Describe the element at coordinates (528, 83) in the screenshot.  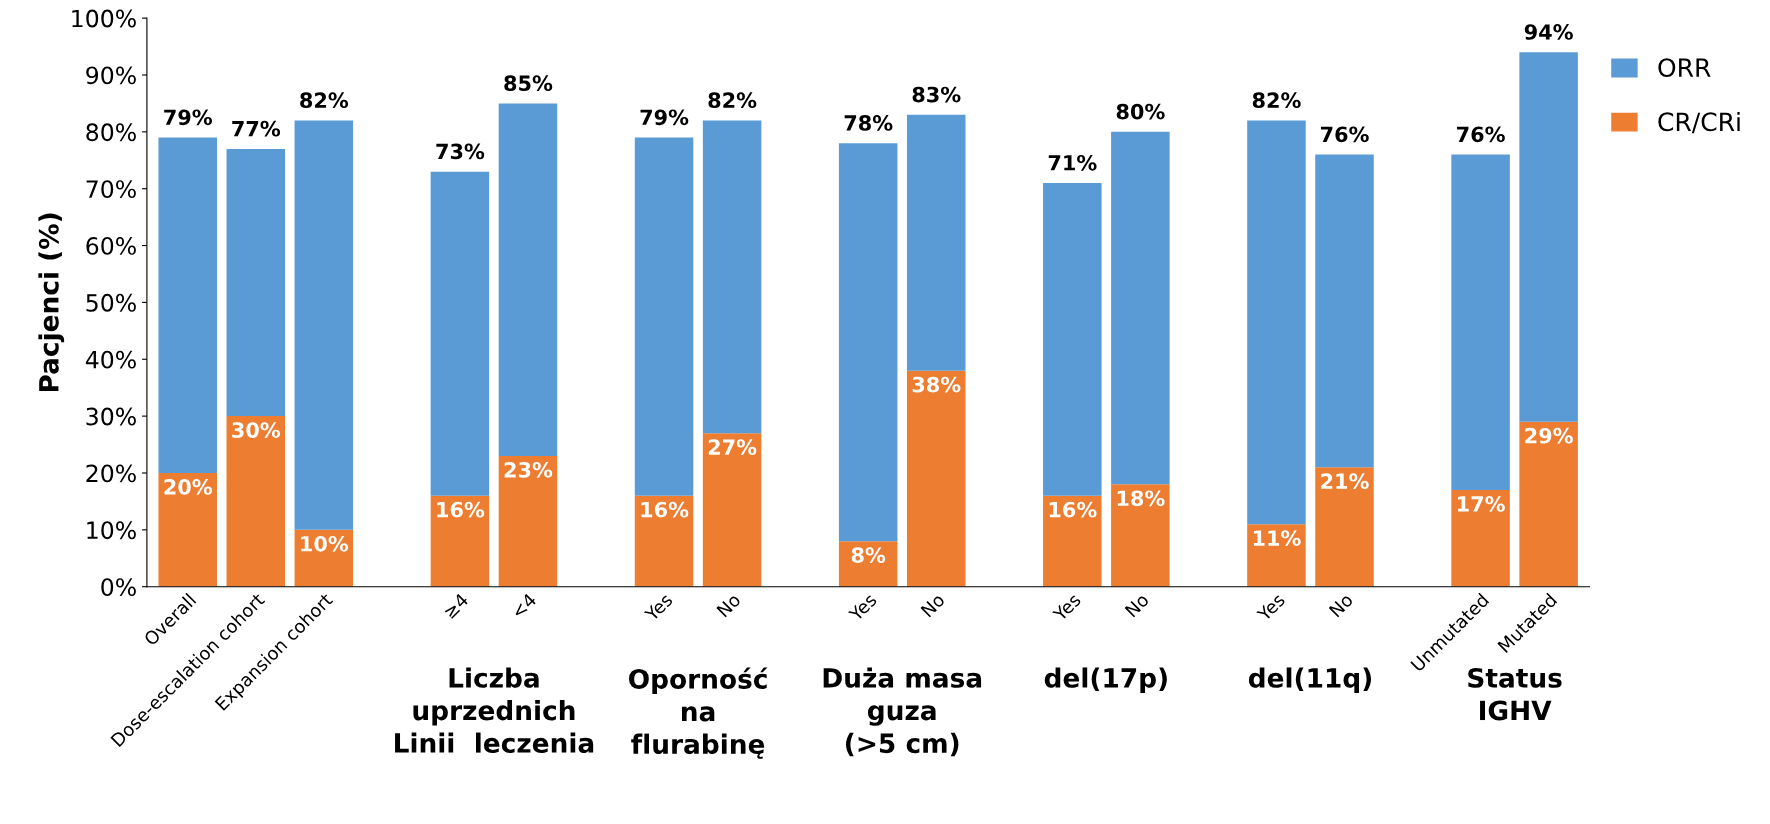
I see `total-label: 85%` at that location.